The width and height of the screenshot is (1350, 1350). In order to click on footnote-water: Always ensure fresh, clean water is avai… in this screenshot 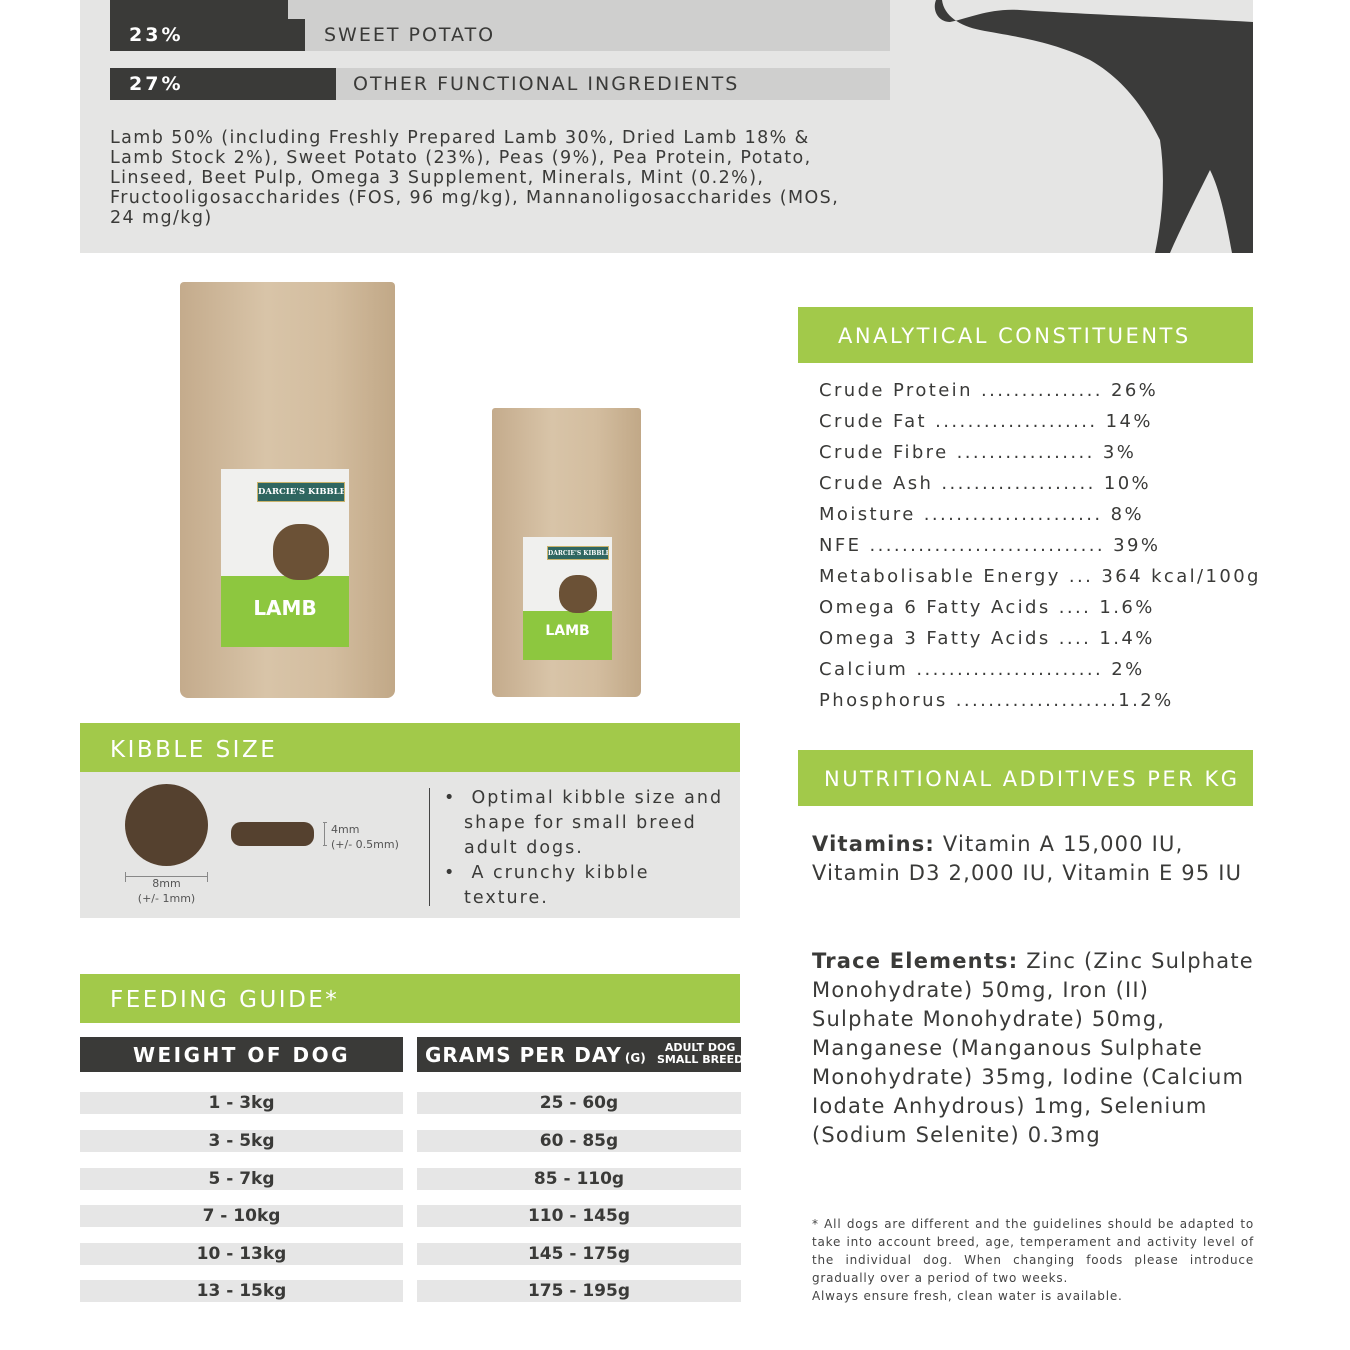, I will do `click(967, 1296)`.